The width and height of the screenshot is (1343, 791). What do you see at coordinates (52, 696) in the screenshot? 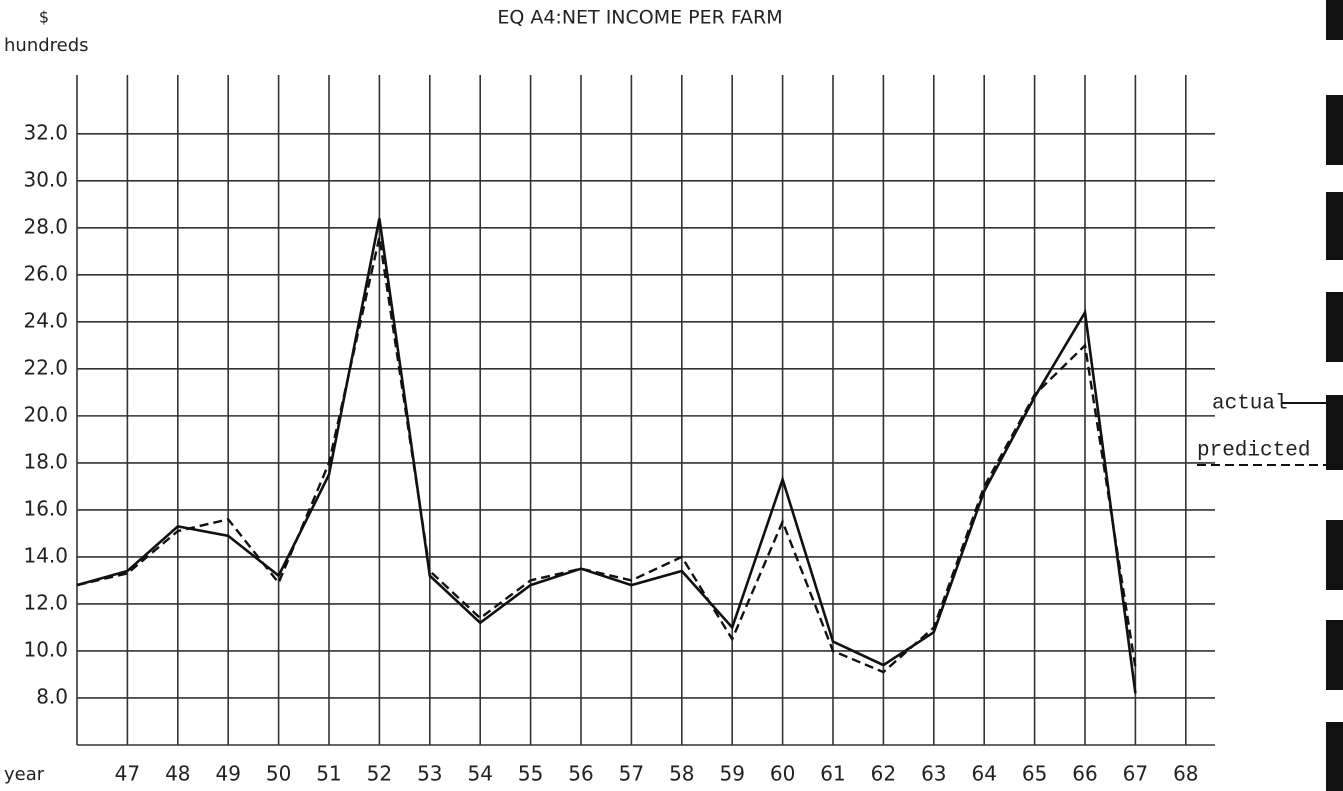
I see `y-tick-label: 8.0` at bounding box center [52, 696].